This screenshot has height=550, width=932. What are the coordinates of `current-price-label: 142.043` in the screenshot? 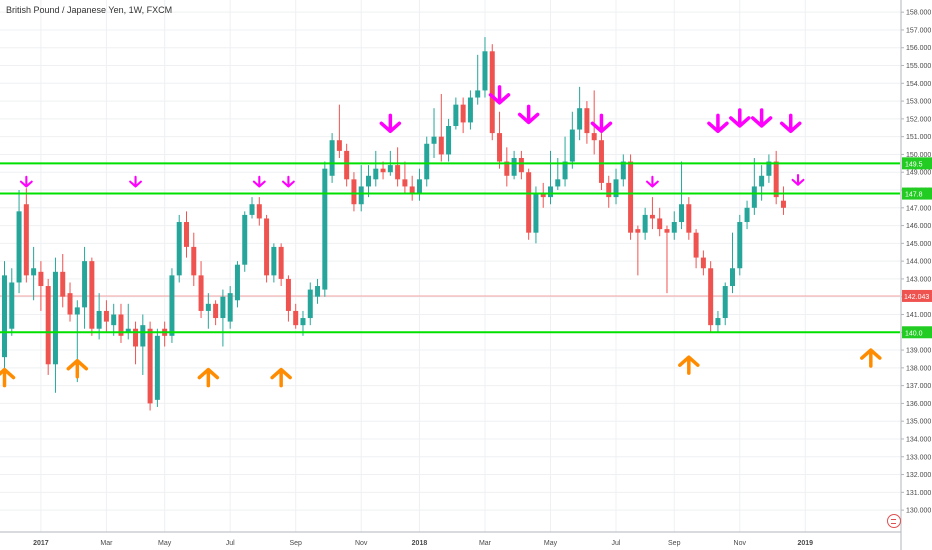 It's located at (916, 297).